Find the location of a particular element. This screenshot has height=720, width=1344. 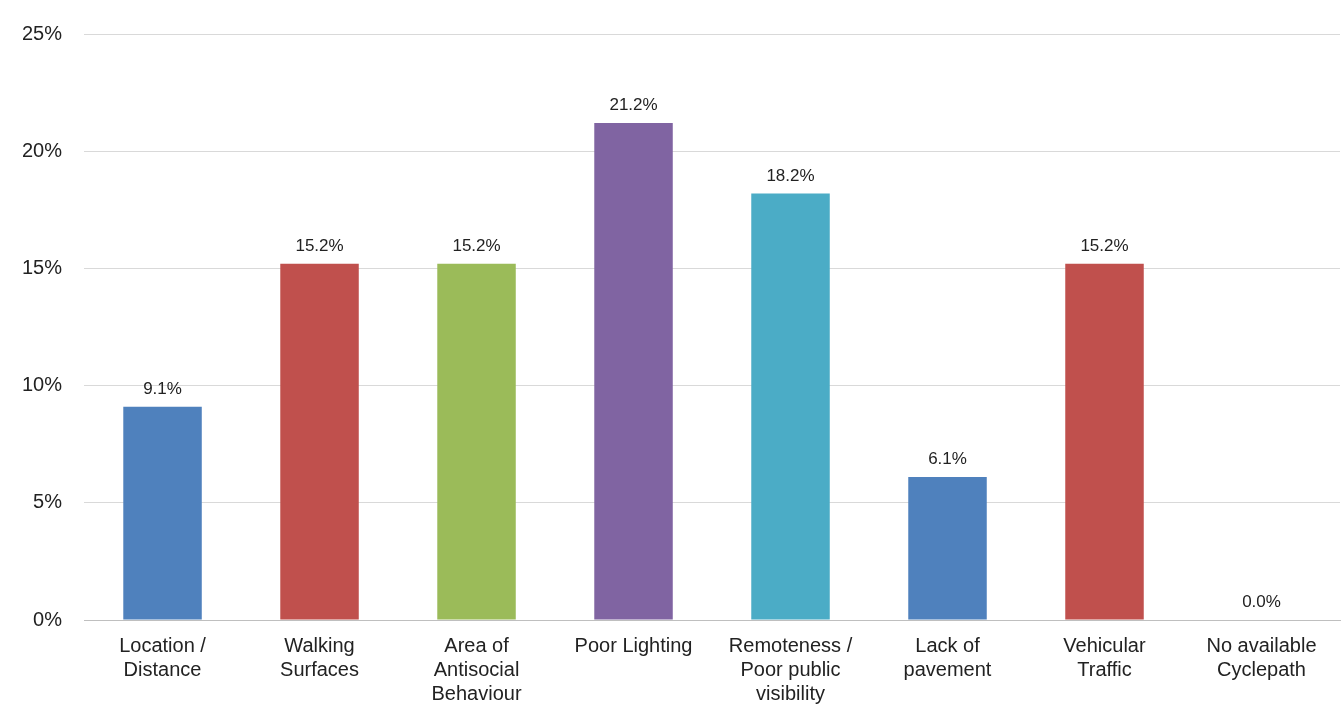

y-tick-label: 25% is located at coordinates (42, 32).